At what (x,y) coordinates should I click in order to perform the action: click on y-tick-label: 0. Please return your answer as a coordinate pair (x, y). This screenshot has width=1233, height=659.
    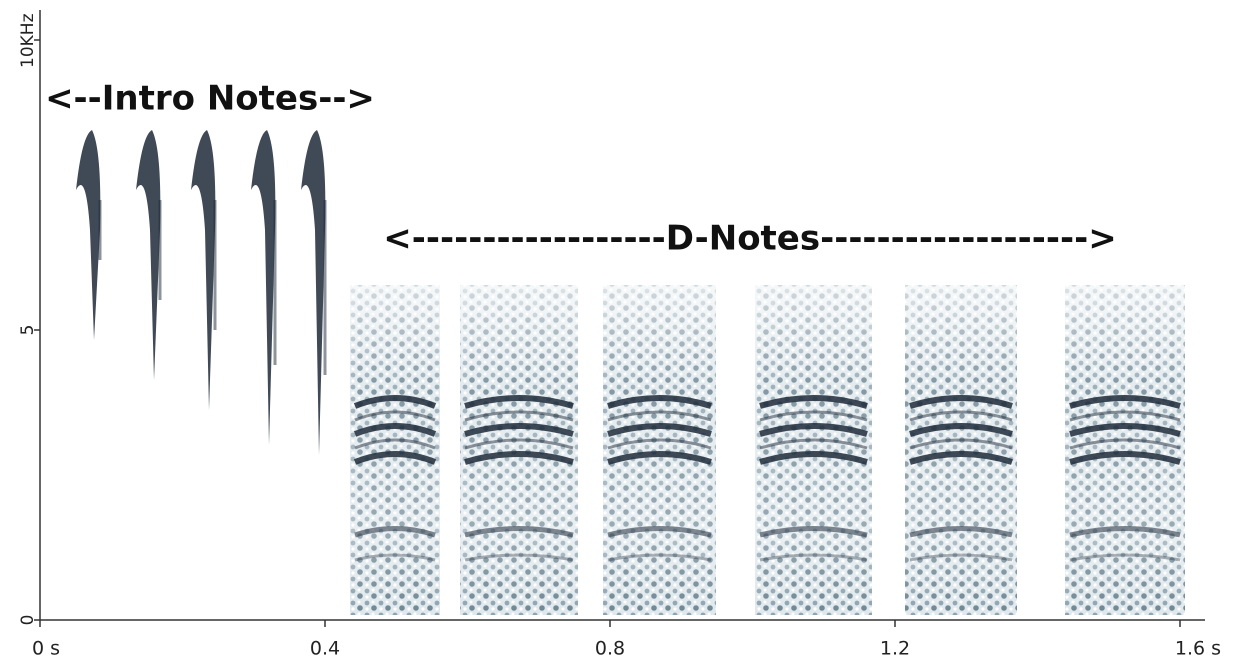
    Looking at the image, I should click on (28, 620).